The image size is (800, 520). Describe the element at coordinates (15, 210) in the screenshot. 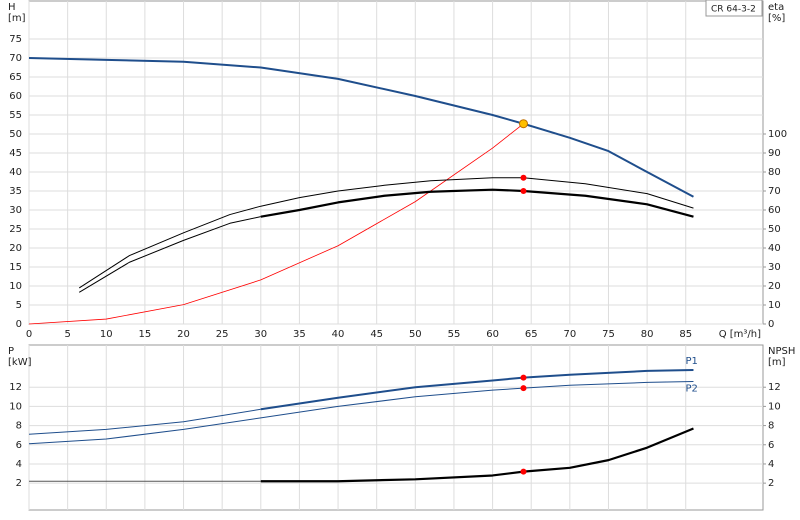

I see `y-tick-label: 30` at that location.